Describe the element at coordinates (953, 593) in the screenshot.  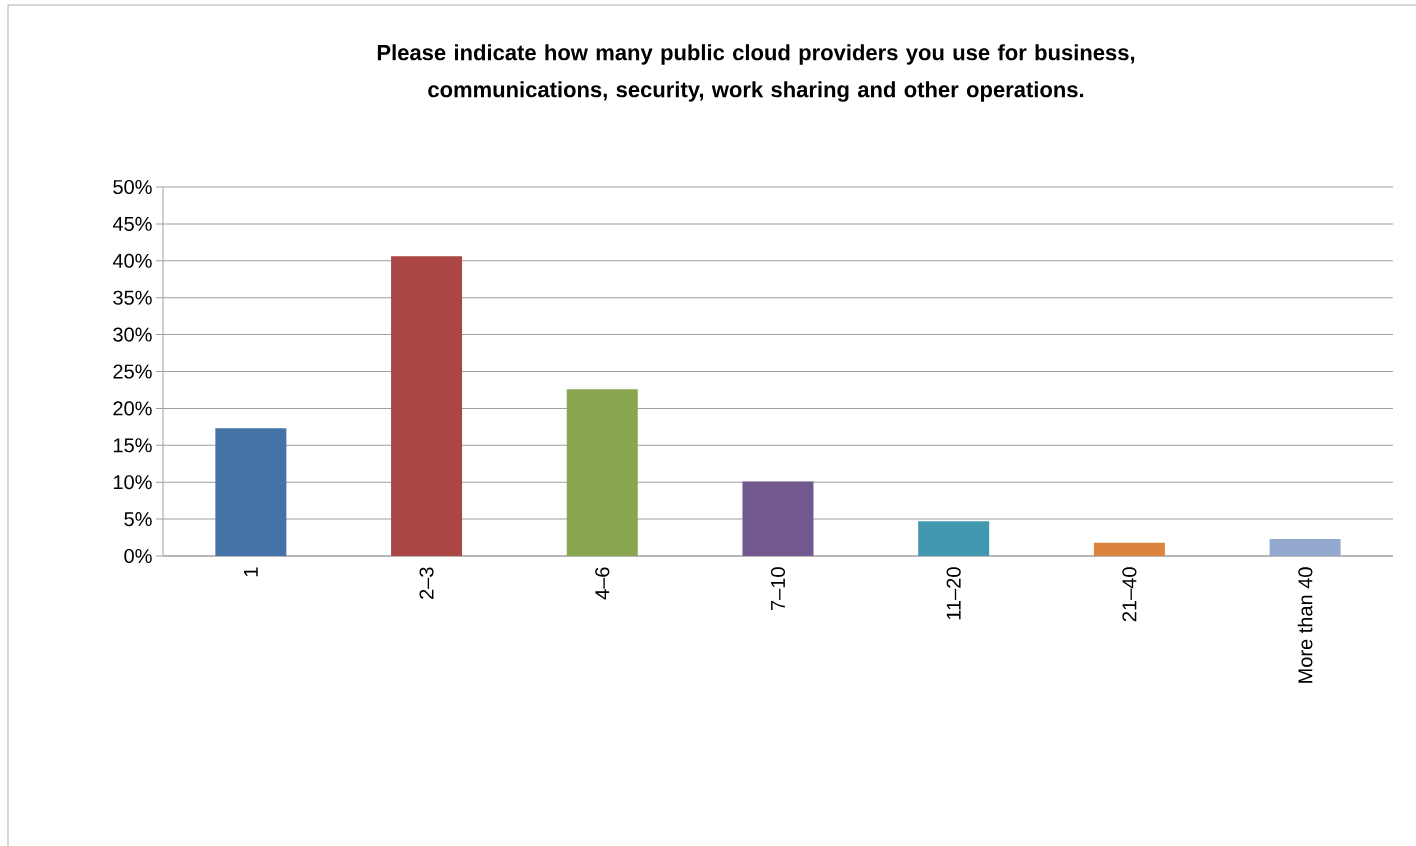
I see `x-tick-label: 11–20` at that location.